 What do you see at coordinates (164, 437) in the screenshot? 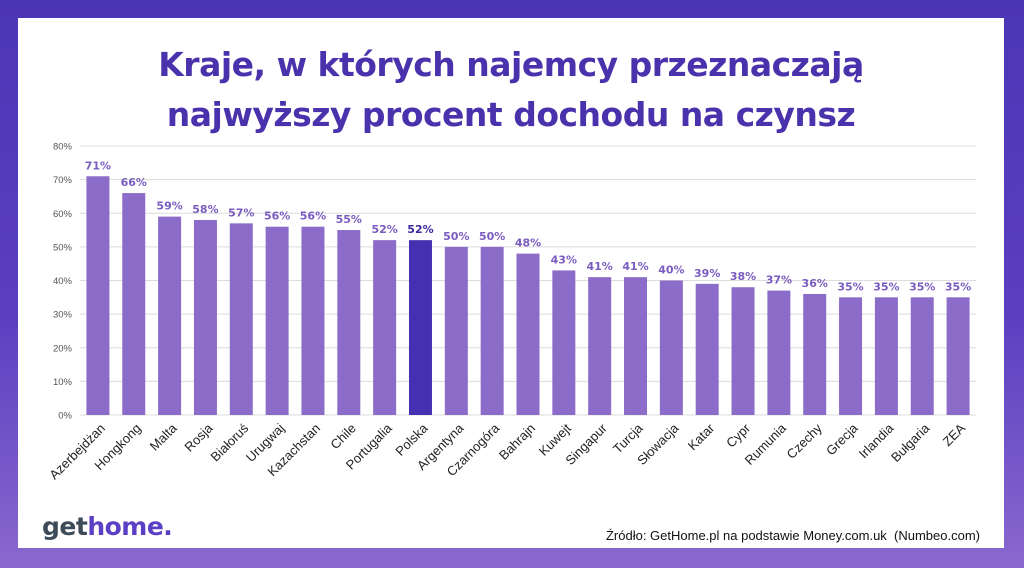
I see `x-tick-label: Malta` at bounding box center [164, 437].